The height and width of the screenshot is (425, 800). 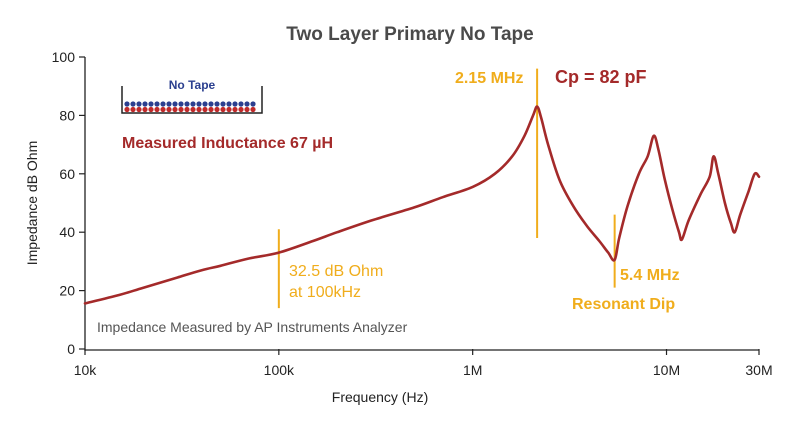 I want to click on chart-title: Two Layer Primary No Tape, so click(x=409, y=34).